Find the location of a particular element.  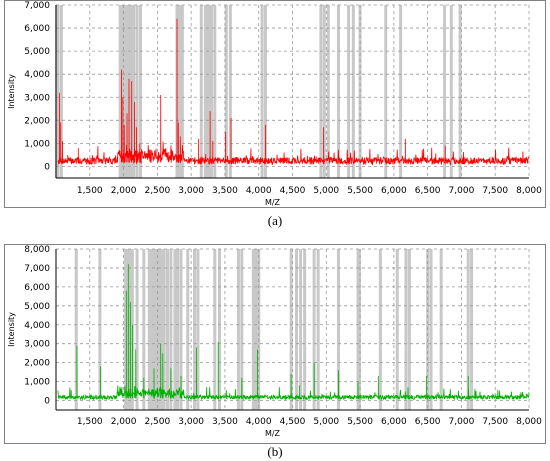

x-tick-label: 7,000 is located at coordinates (462, 422).